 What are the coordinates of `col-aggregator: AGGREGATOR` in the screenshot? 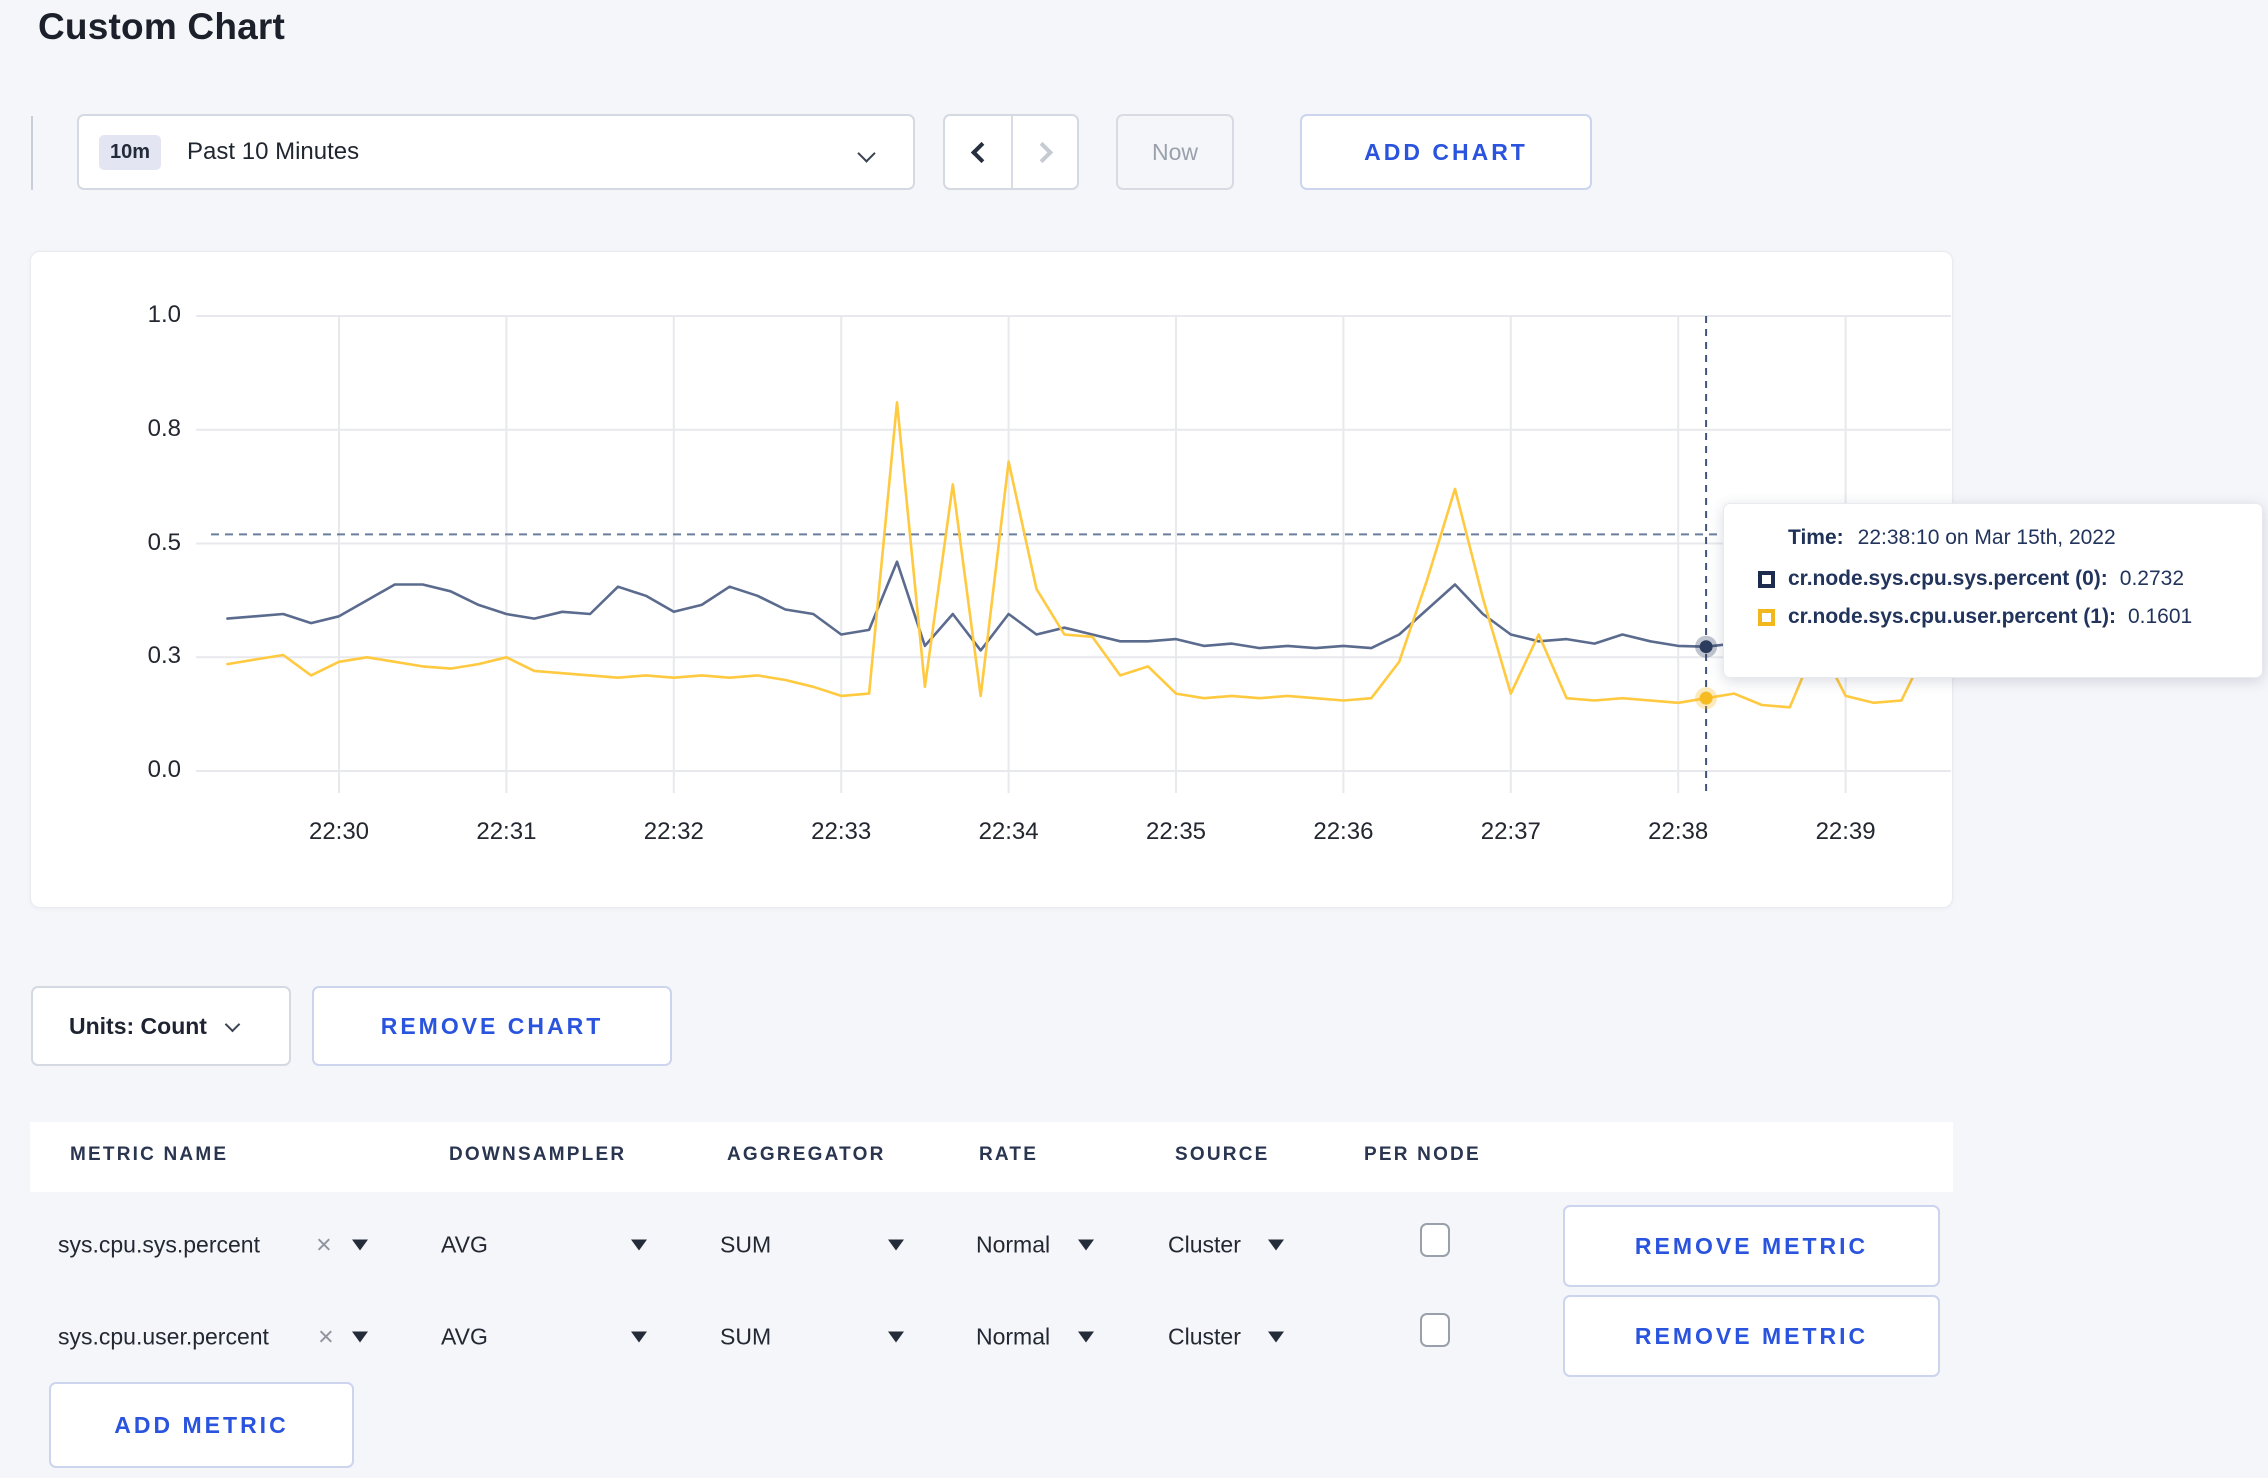 It's located at (806, 1154).